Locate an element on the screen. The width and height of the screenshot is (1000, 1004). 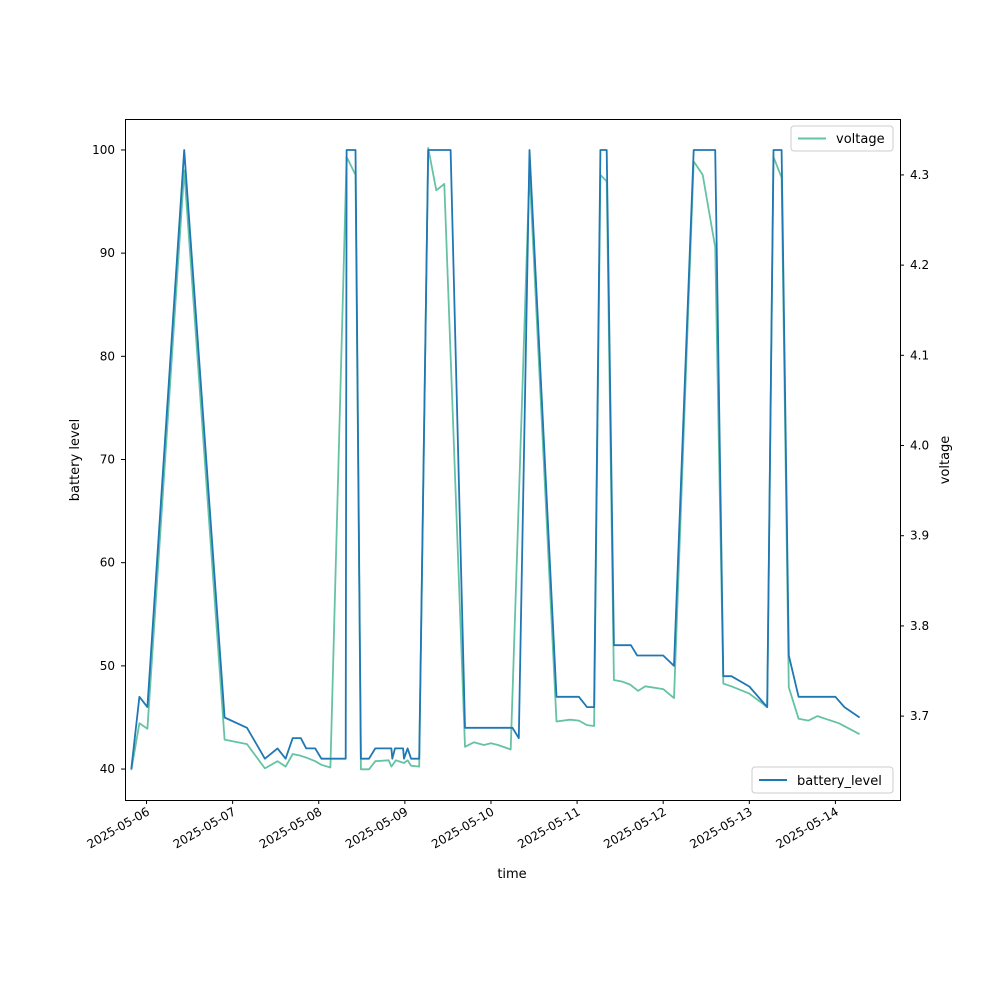
right-y-tick-label: 4.1 is located at coordinates (919, 355).